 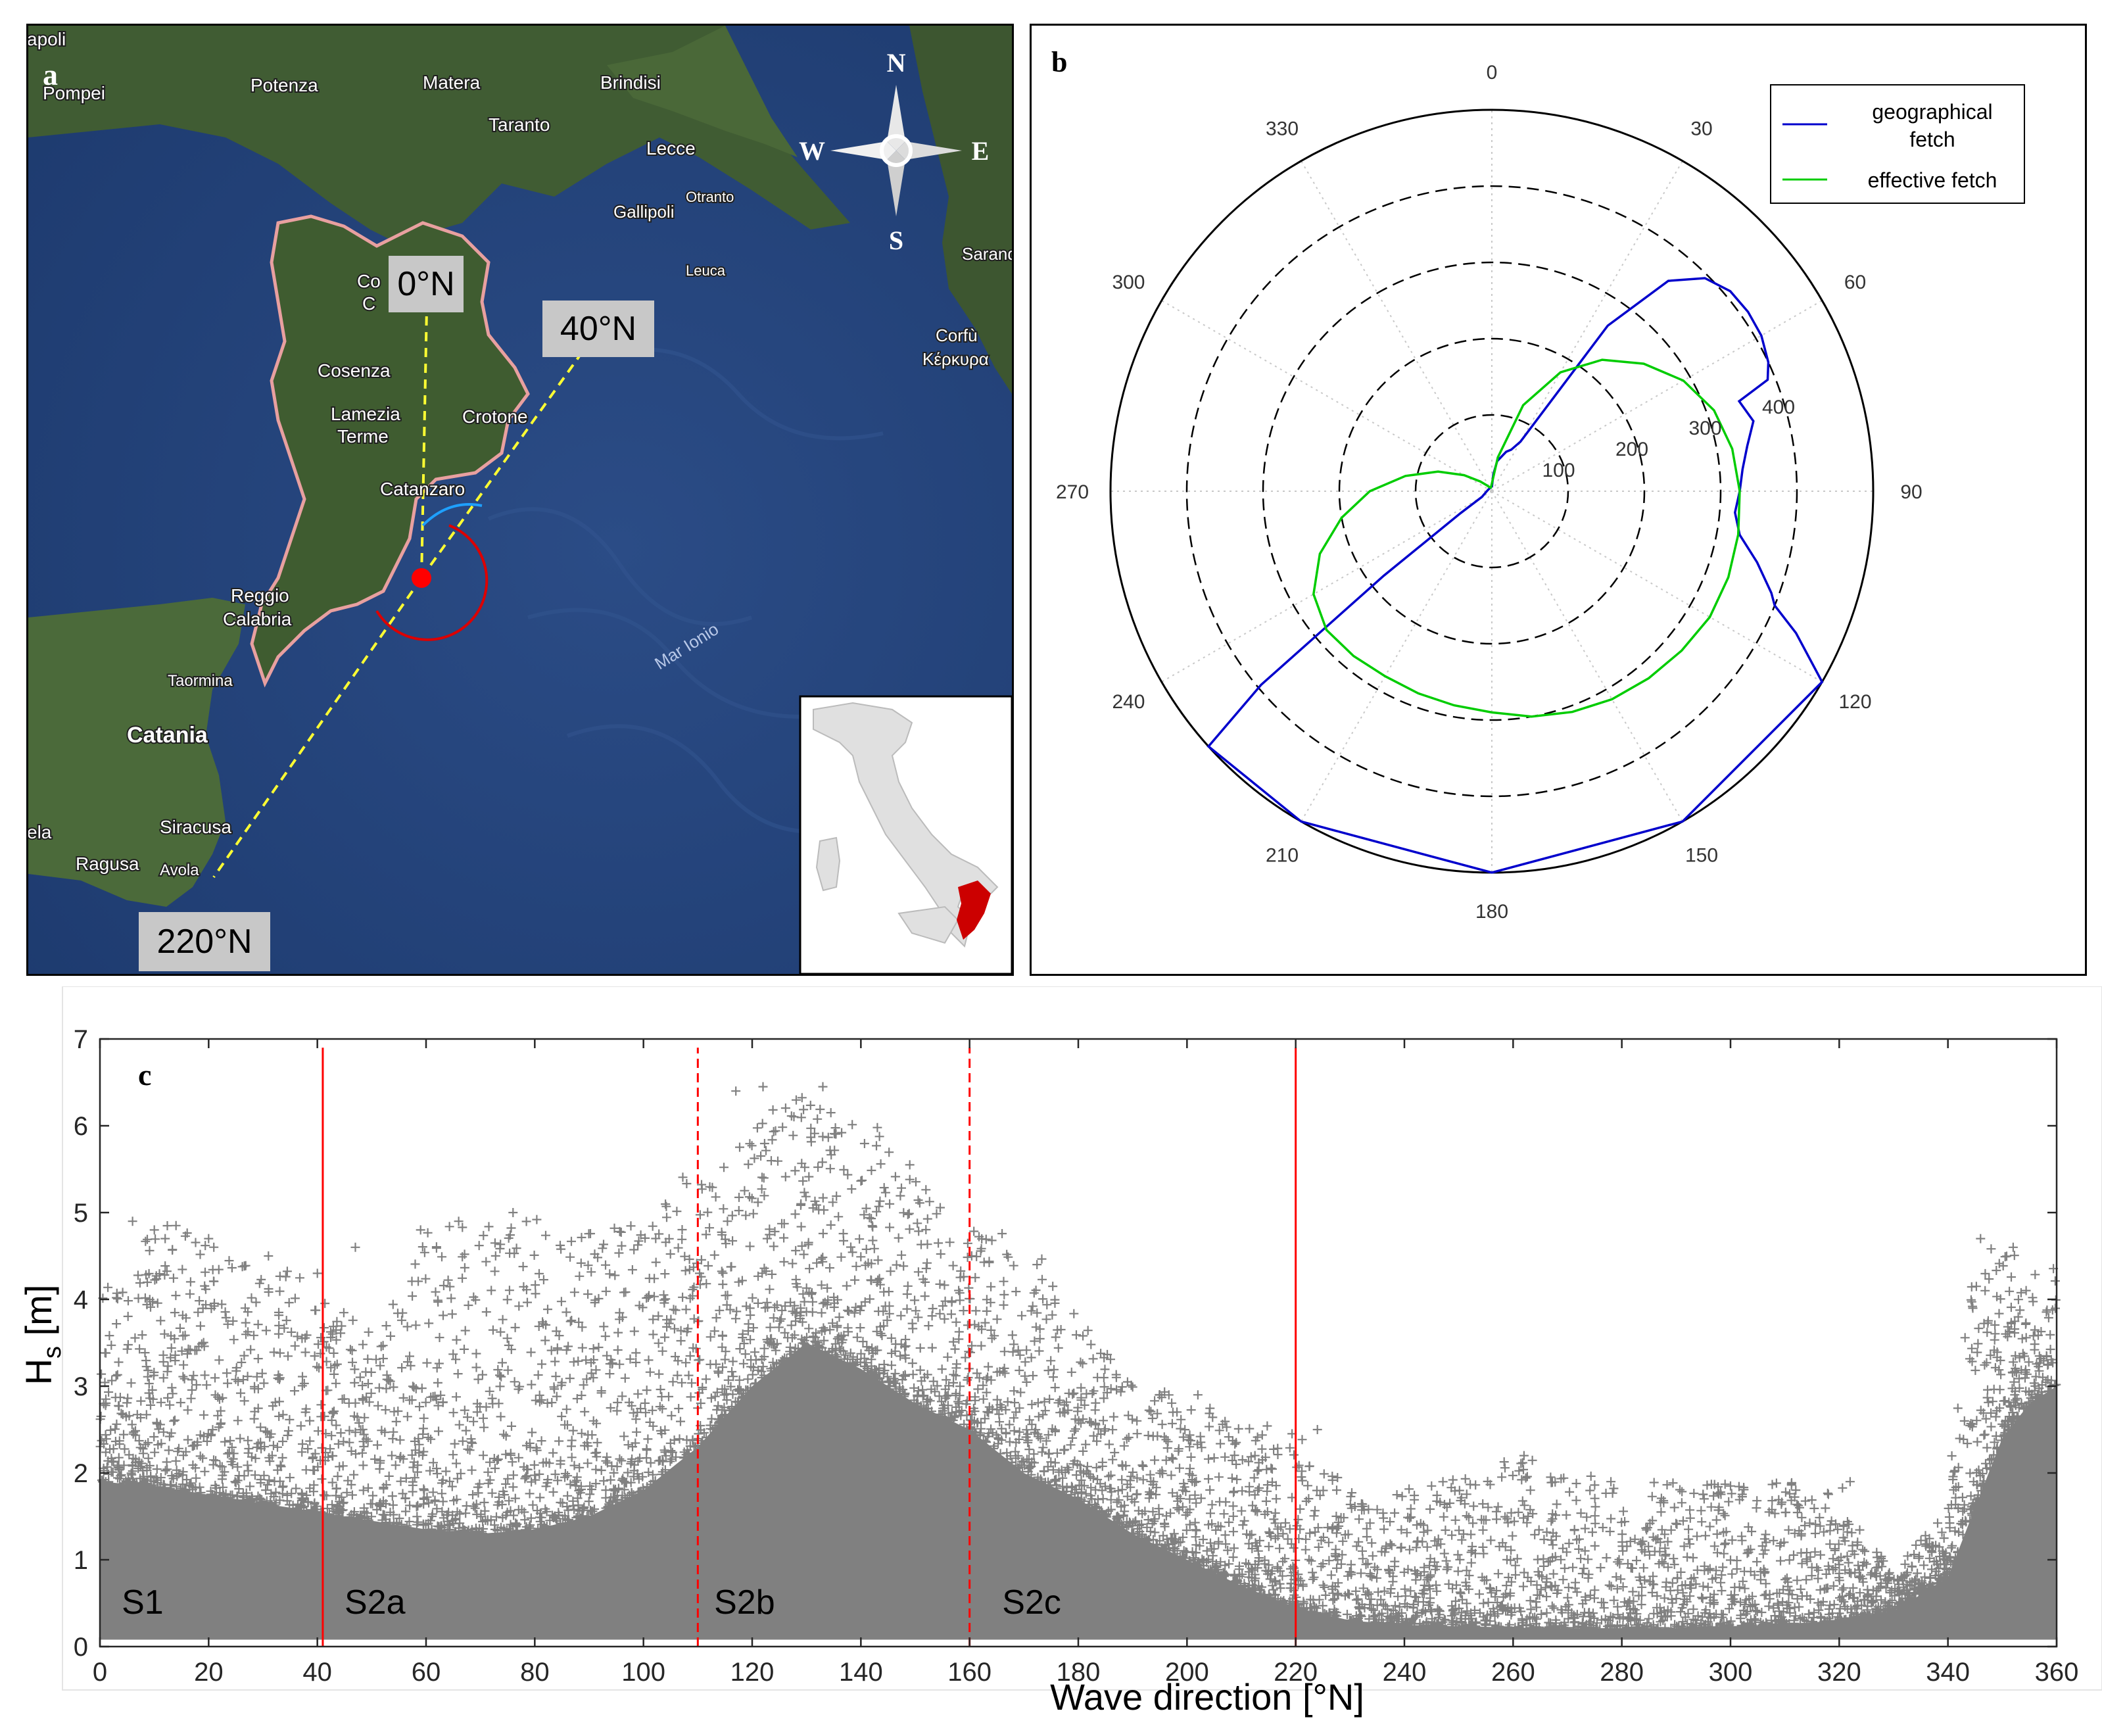 What do you see at coordinates (390, 451) in the screenshot?
I see `calabria-border` at bounding box center [390, 451].